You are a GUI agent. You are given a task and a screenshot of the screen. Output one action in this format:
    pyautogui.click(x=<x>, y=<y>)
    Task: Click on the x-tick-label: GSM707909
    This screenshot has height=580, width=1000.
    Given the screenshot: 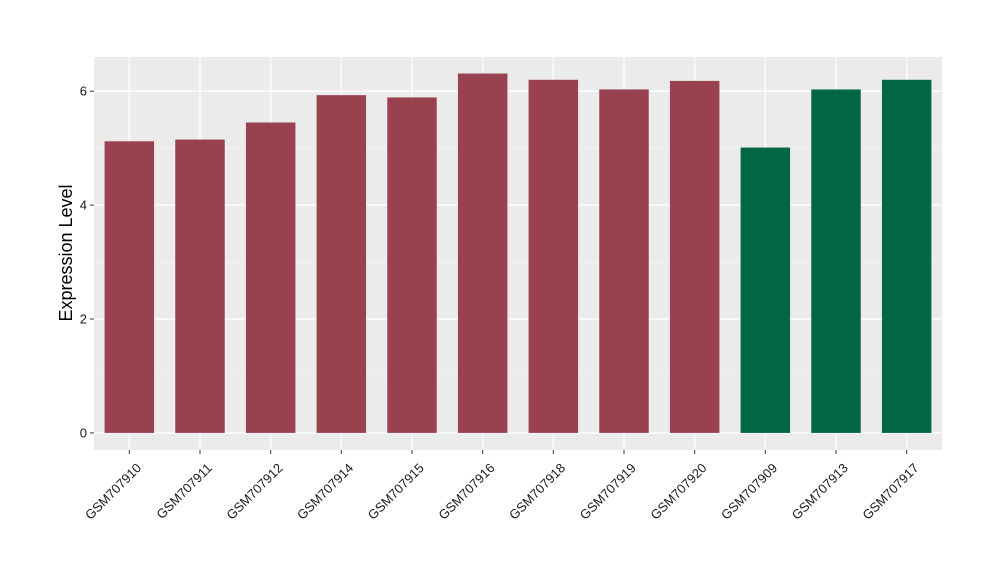 What is the action you would take?
    pyautogui.click(x=749, y=491)
    